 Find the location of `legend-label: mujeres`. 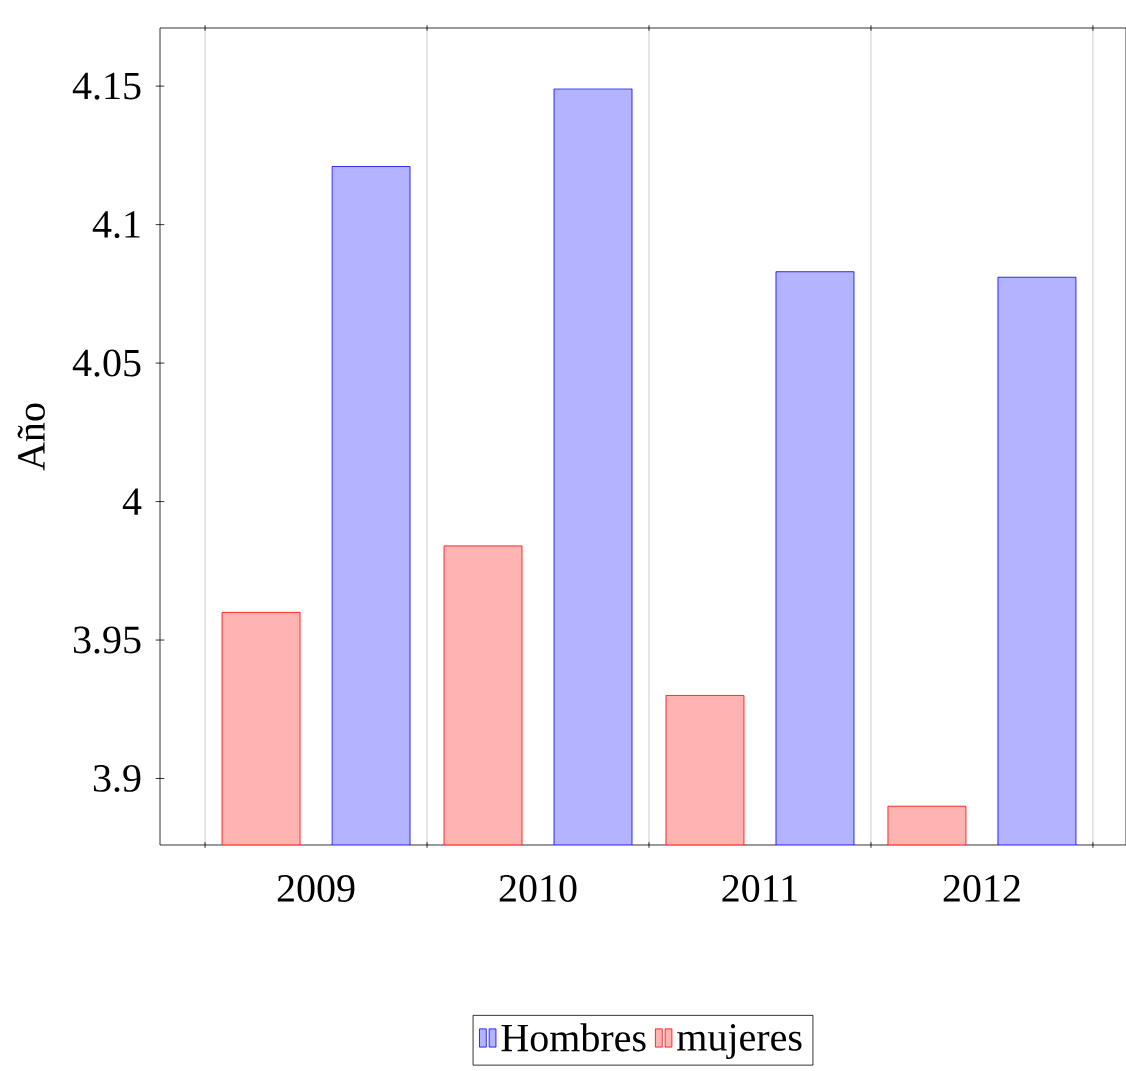

legend-label: mujeres is located at coordinates (739, 1041).